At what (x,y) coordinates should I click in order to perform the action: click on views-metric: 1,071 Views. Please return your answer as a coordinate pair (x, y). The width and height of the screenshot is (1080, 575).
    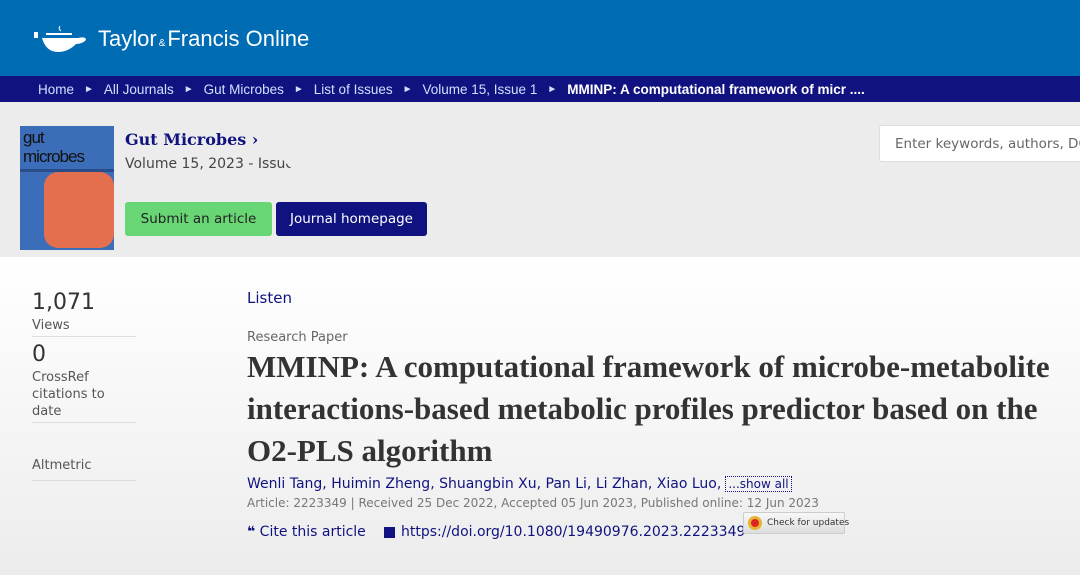
    Looking at the image, I should click on (84, 313).